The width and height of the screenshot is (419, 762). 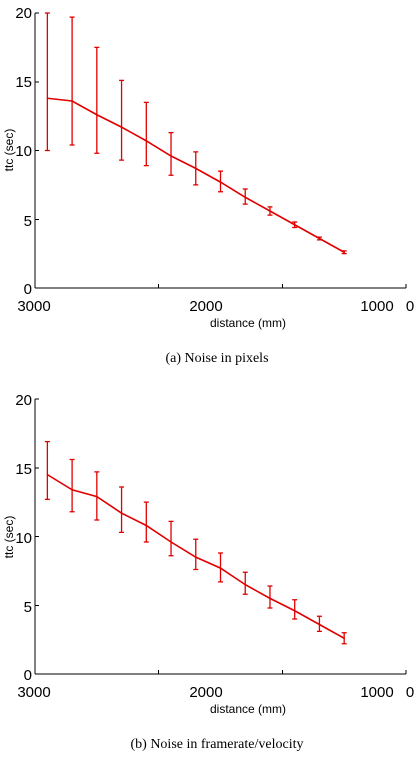 I want to click on chart-a-ytick-3: 15, so click(x=23, y=82).